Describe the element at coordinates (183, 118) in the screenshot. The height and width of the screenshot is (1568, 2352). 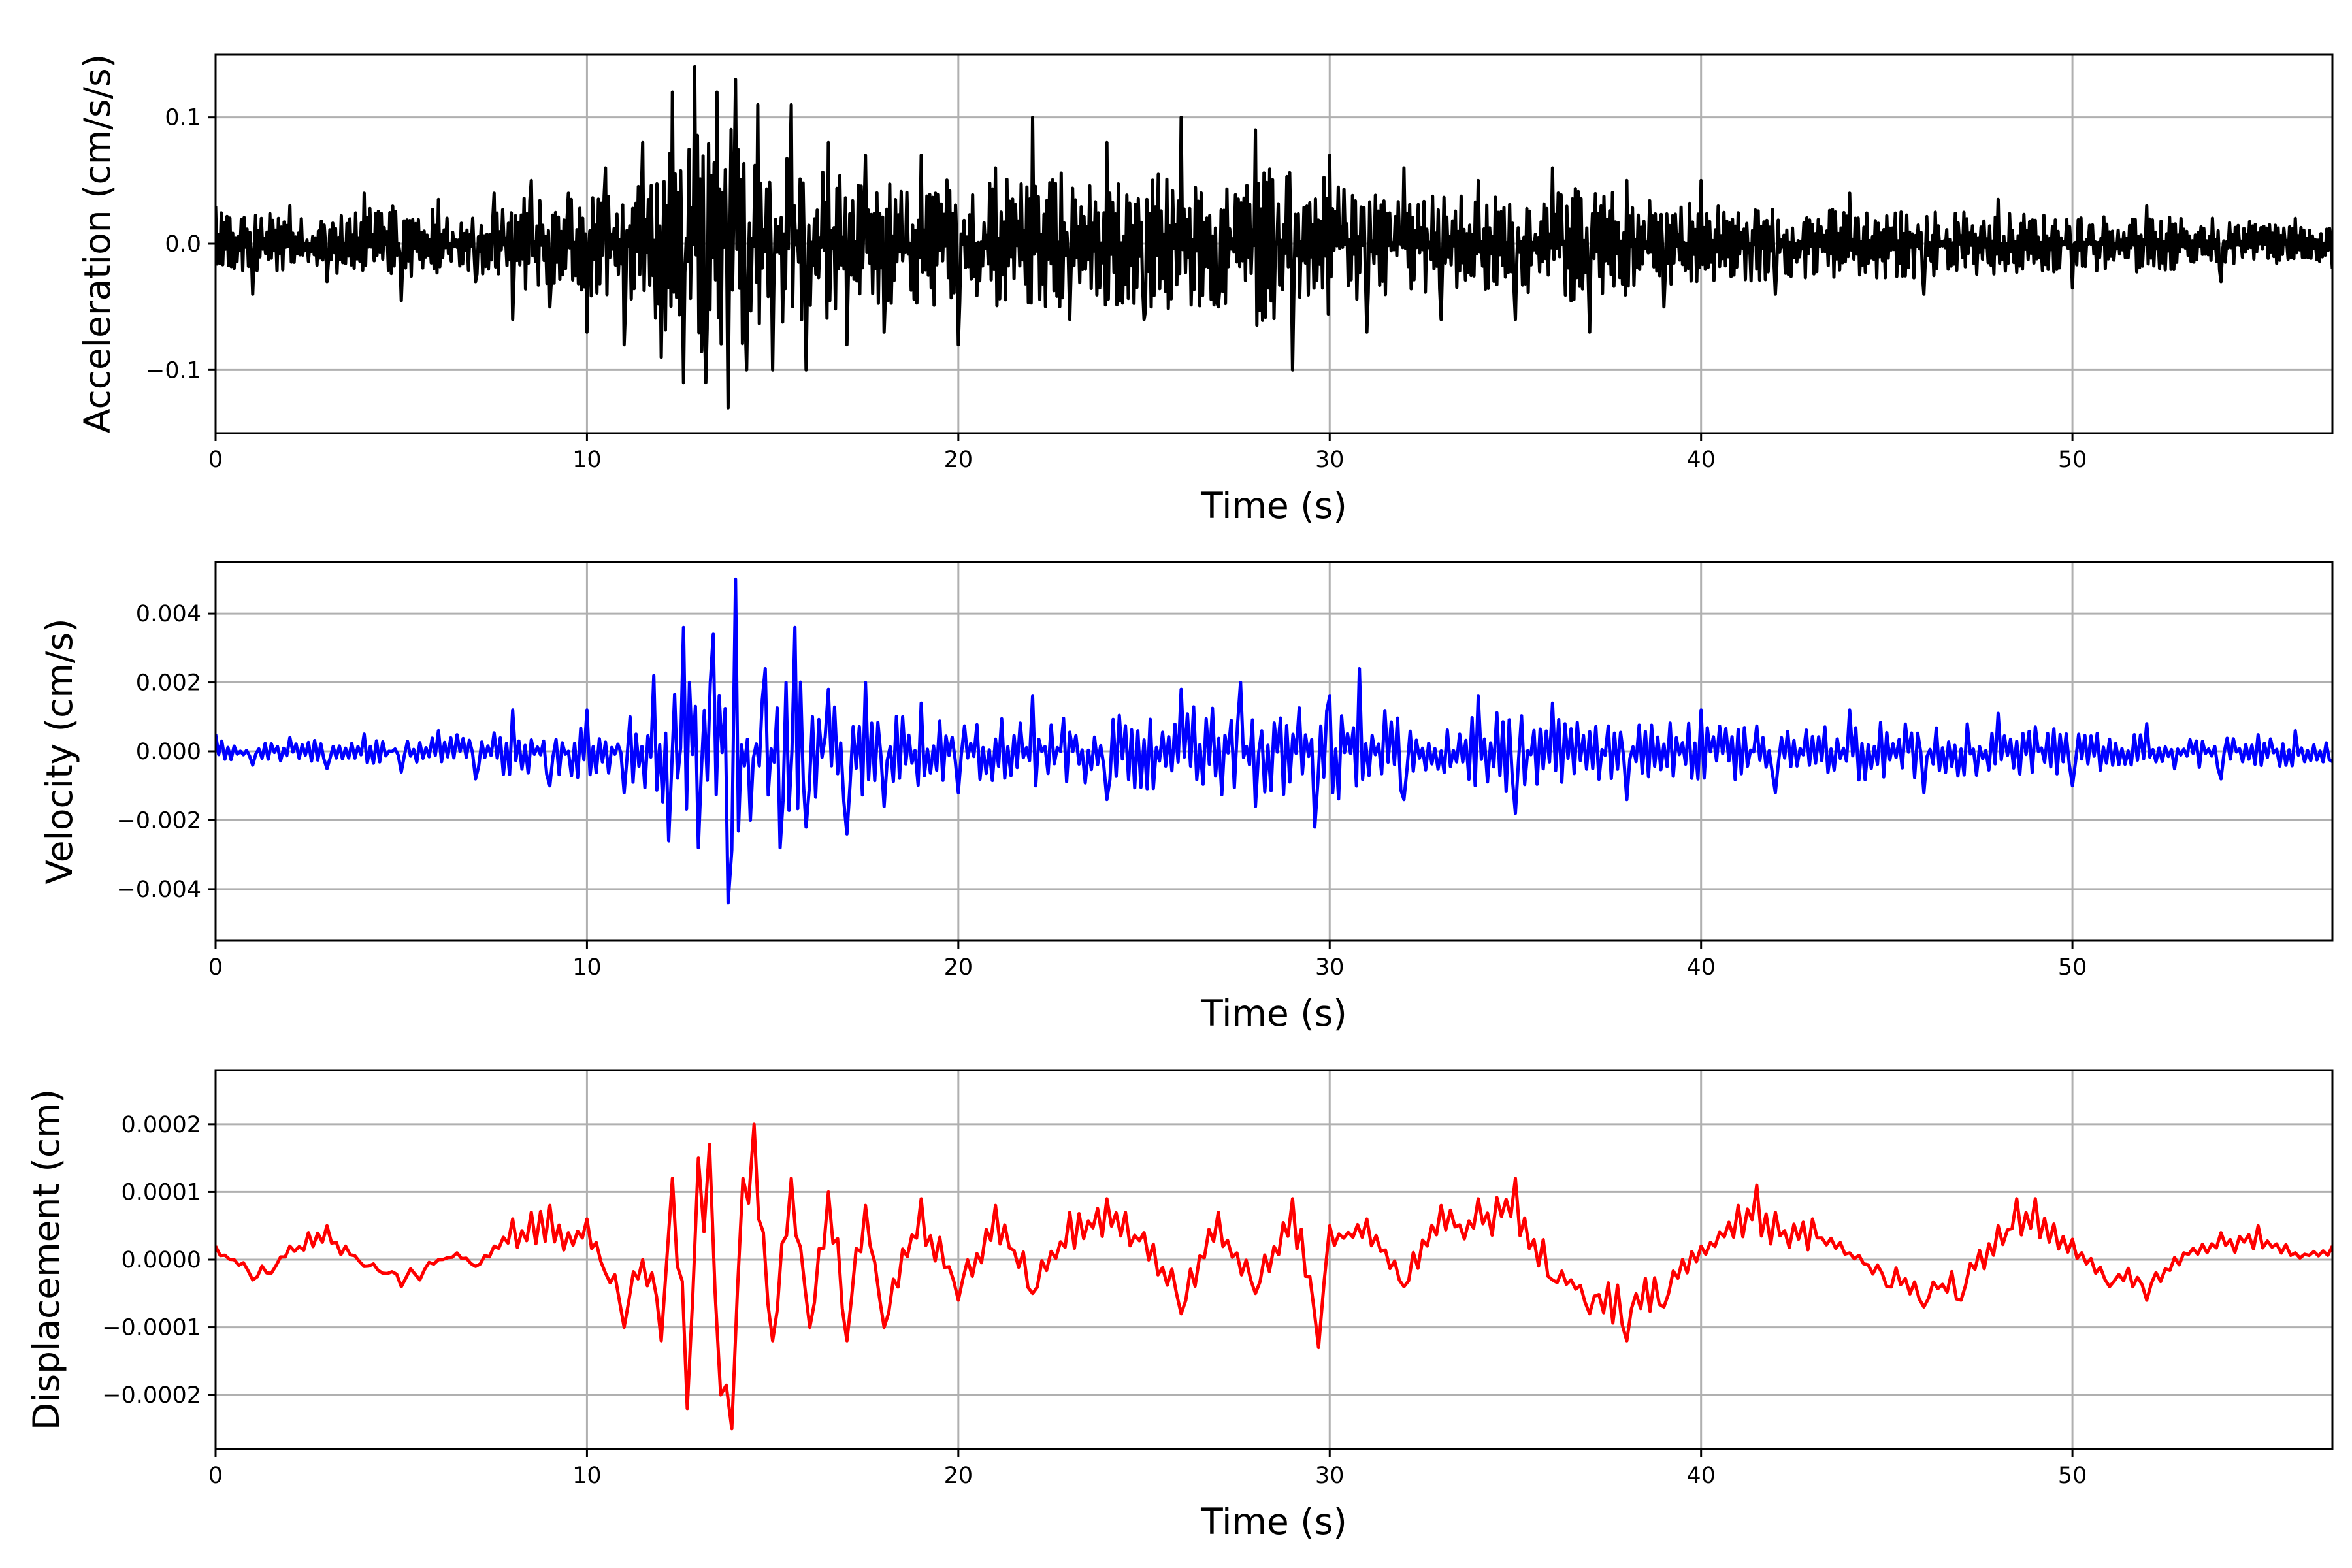
I see `y-tick-label: 0.1` at that location.